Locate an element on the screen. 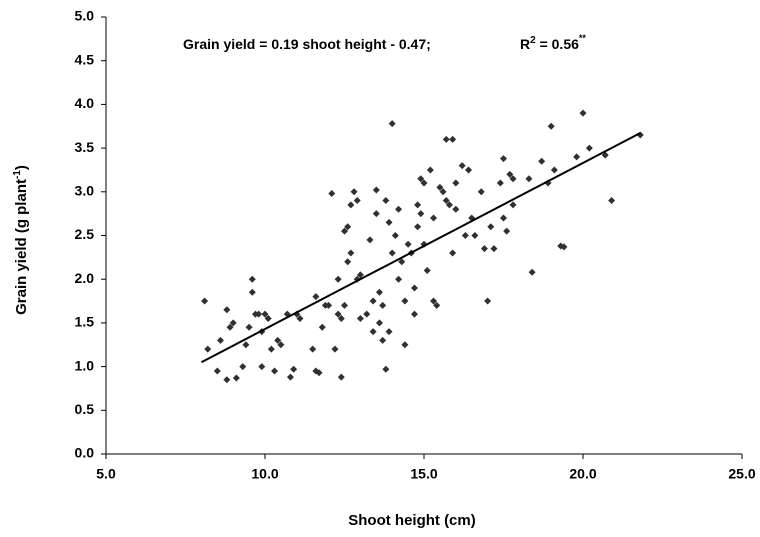  x-tick-label: 10.0 is located at coordinates (264, 474).